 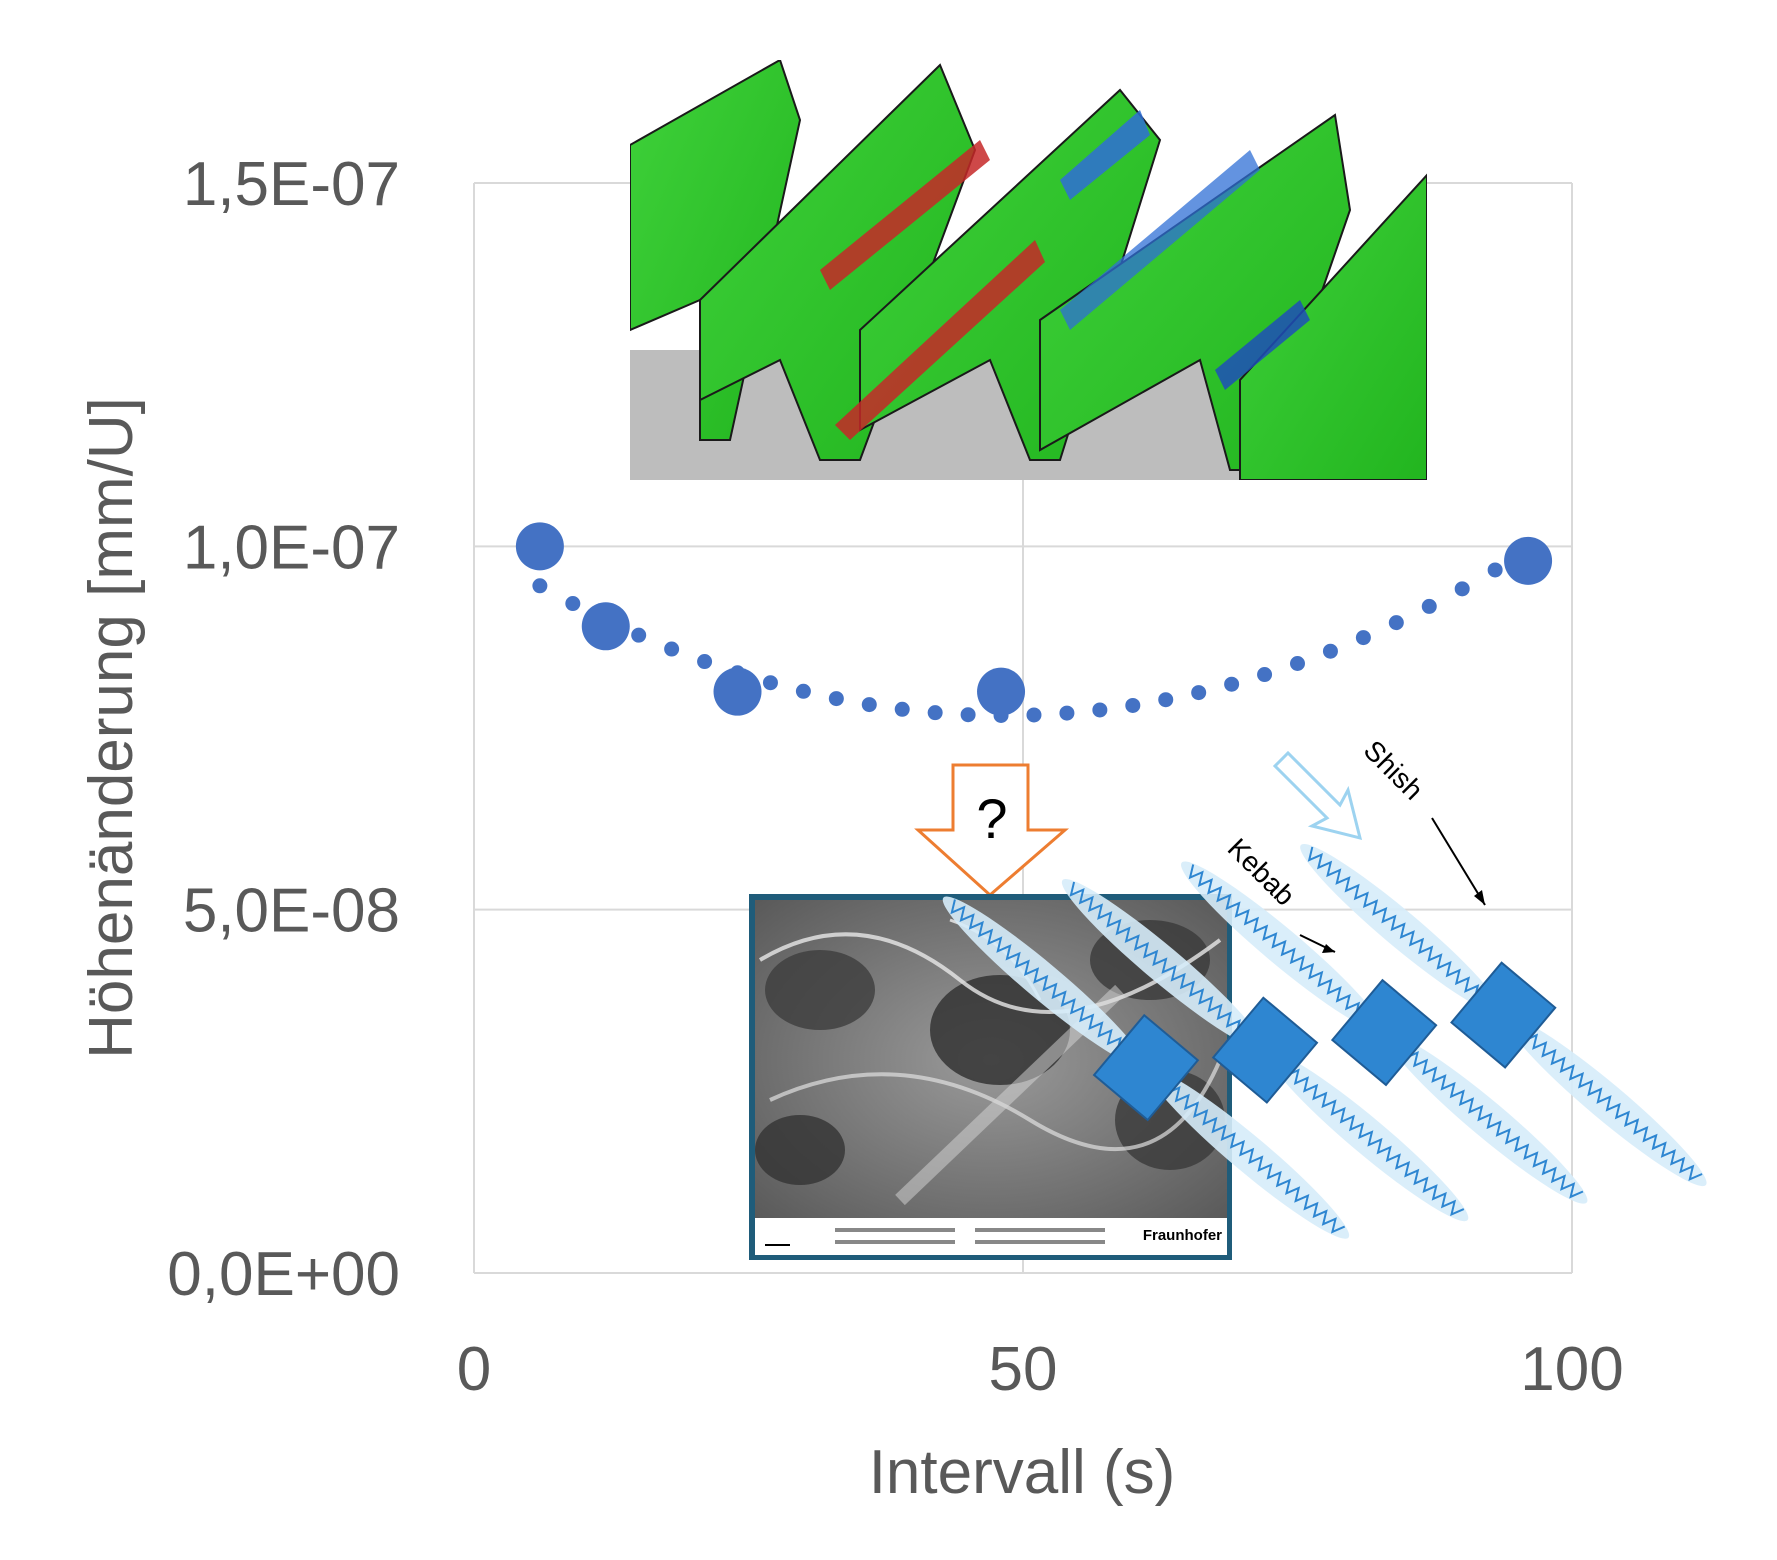 What do you see at coordinates (283, 1274) in the screenshot?
I see `y-tick-label: 0,0E+00` at bounding box center [283, 1274].